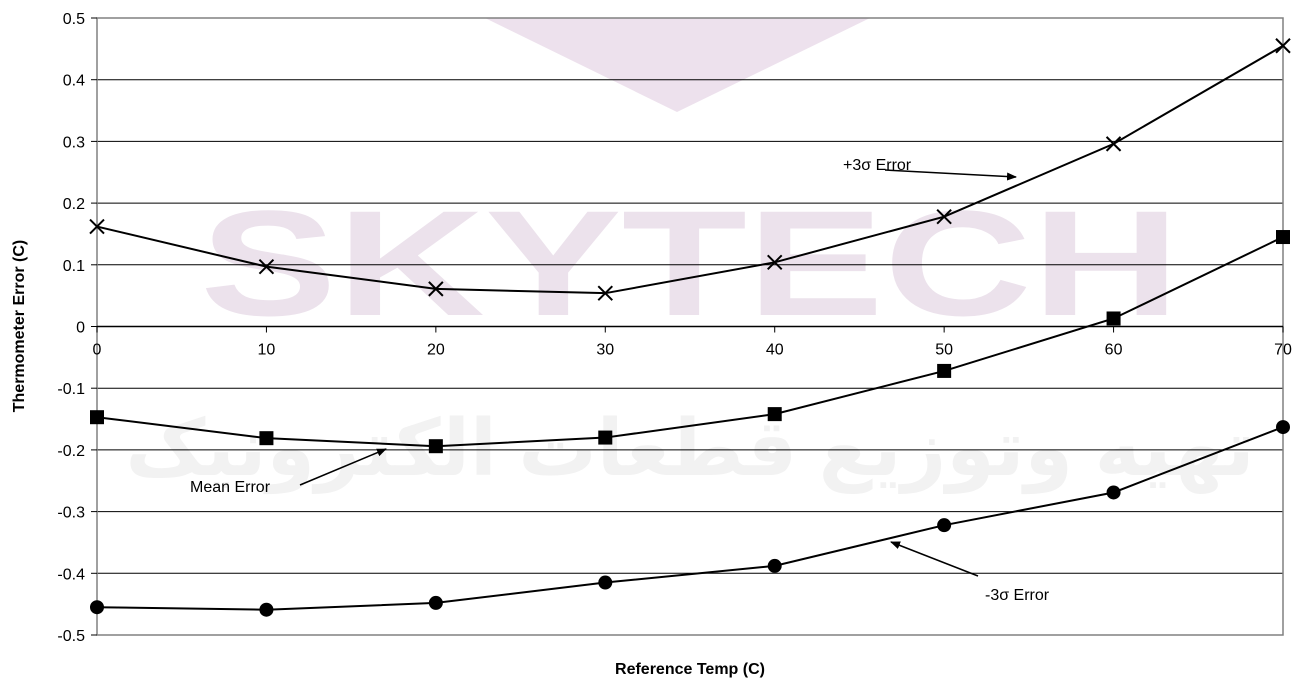  I want to click on y-tick-label: -0.3, so click(71, 513).